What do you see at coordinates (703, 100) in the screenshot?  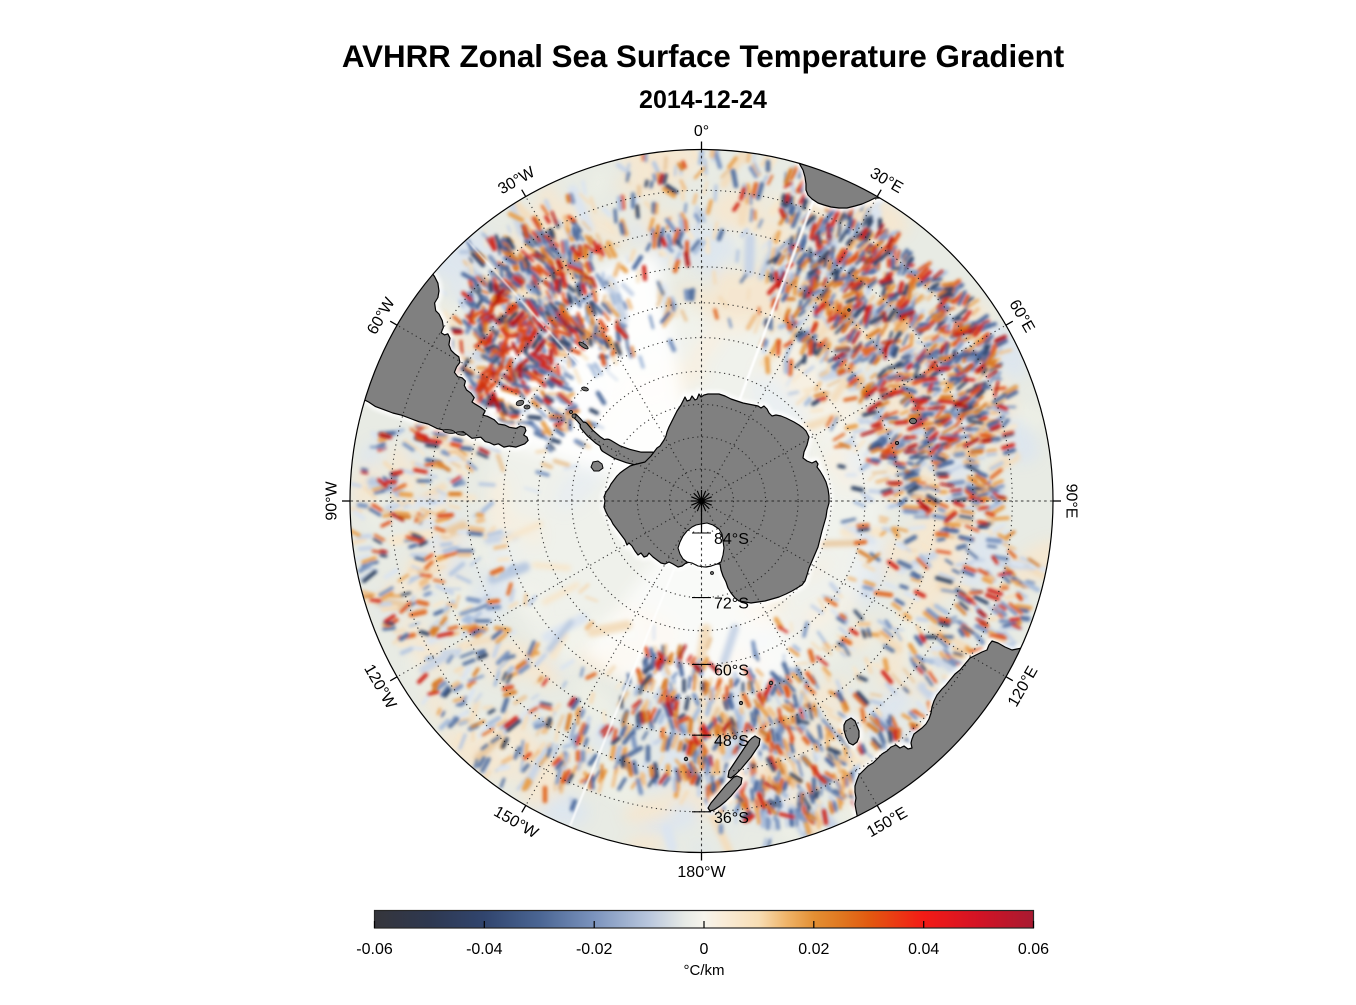 I see `svg-text: 2014-12-24` at bounding box center [703, 100].